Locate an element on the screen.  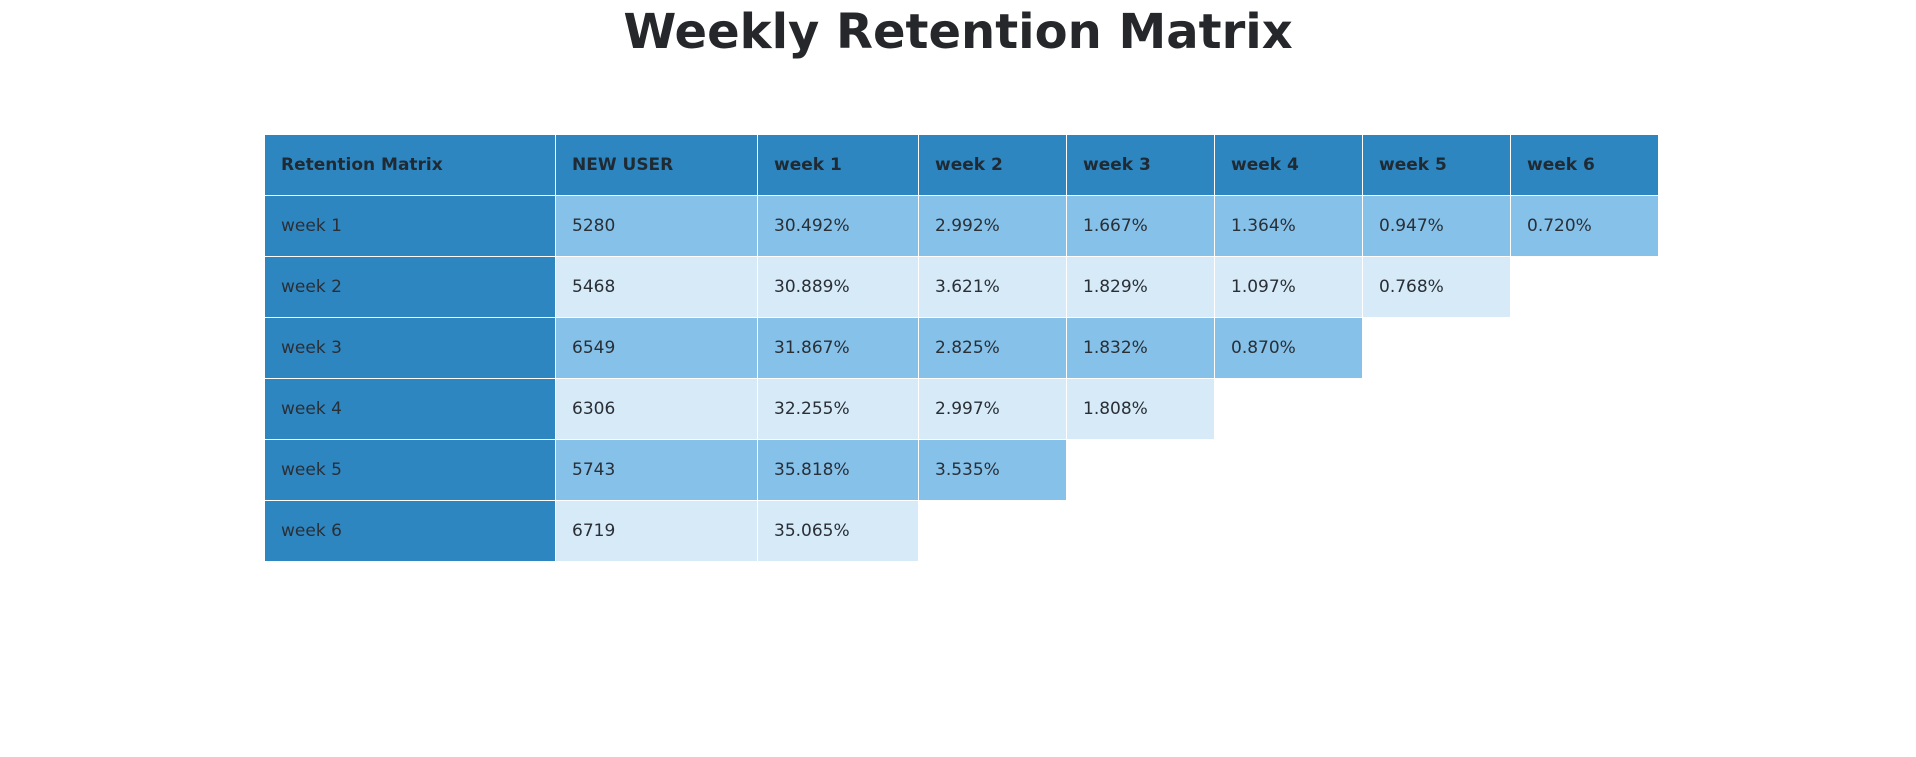
new-user-cell: 6719 is located at coordinates (656, 531).